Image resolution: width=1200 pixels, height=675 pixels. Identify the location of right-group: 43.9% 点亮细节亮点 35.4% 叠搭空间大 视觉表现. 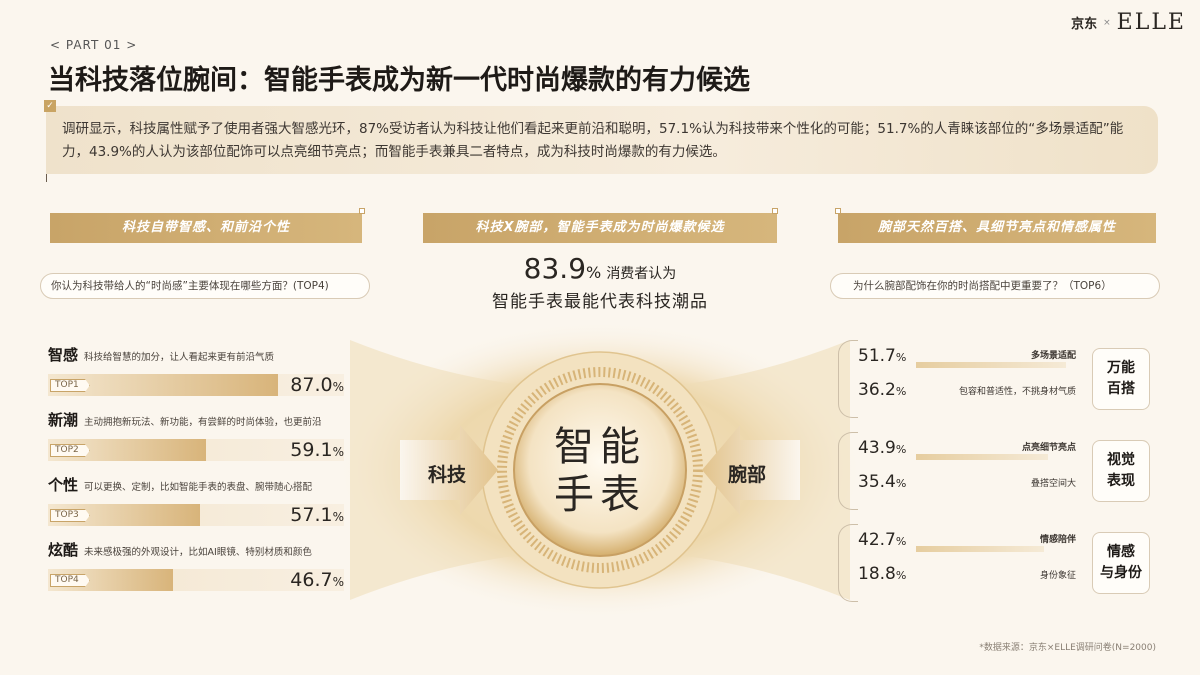
(998, 471).